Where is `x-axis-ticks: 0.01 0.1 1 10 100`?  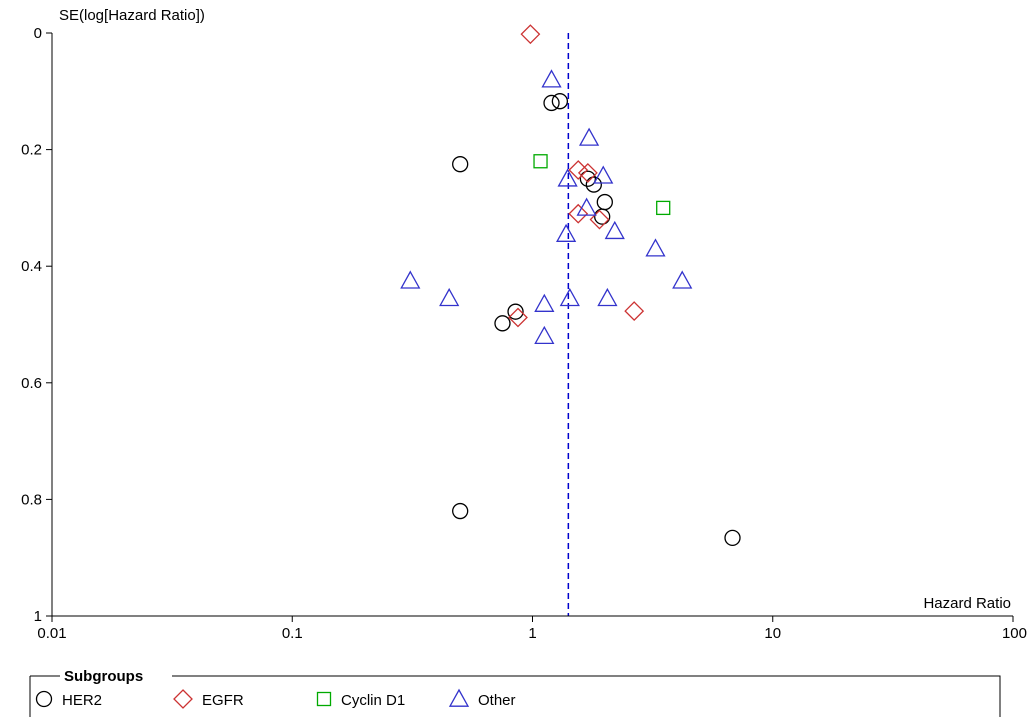 x-axis-ticks: 0.01 0.1 1 10 100 is located at coordinates (532, 629).